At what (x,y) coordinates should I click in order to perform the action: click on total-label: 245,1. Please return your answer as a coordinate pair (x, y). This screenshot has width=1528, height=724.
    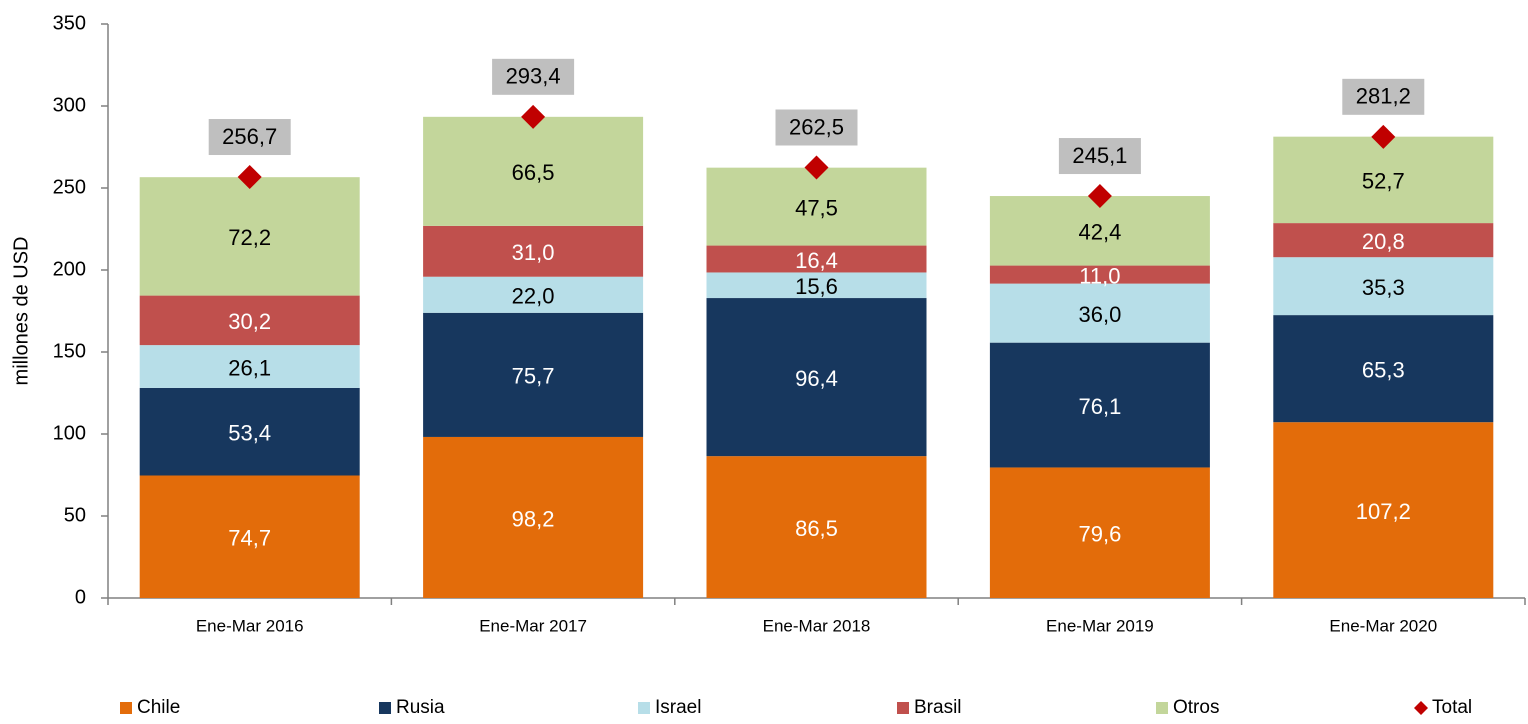
    Looking at the image, I should click on (1099, 155).